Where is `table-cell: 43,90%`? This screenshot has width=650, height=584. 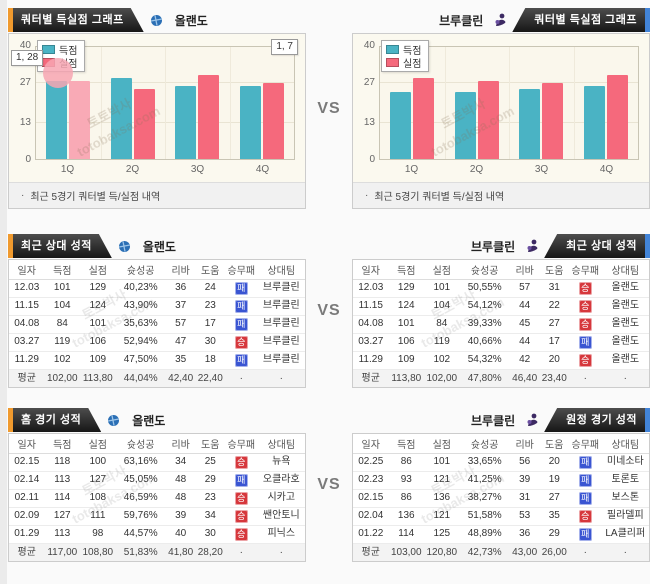 table-cell: 43,90% is located at coordinates (140, 306).